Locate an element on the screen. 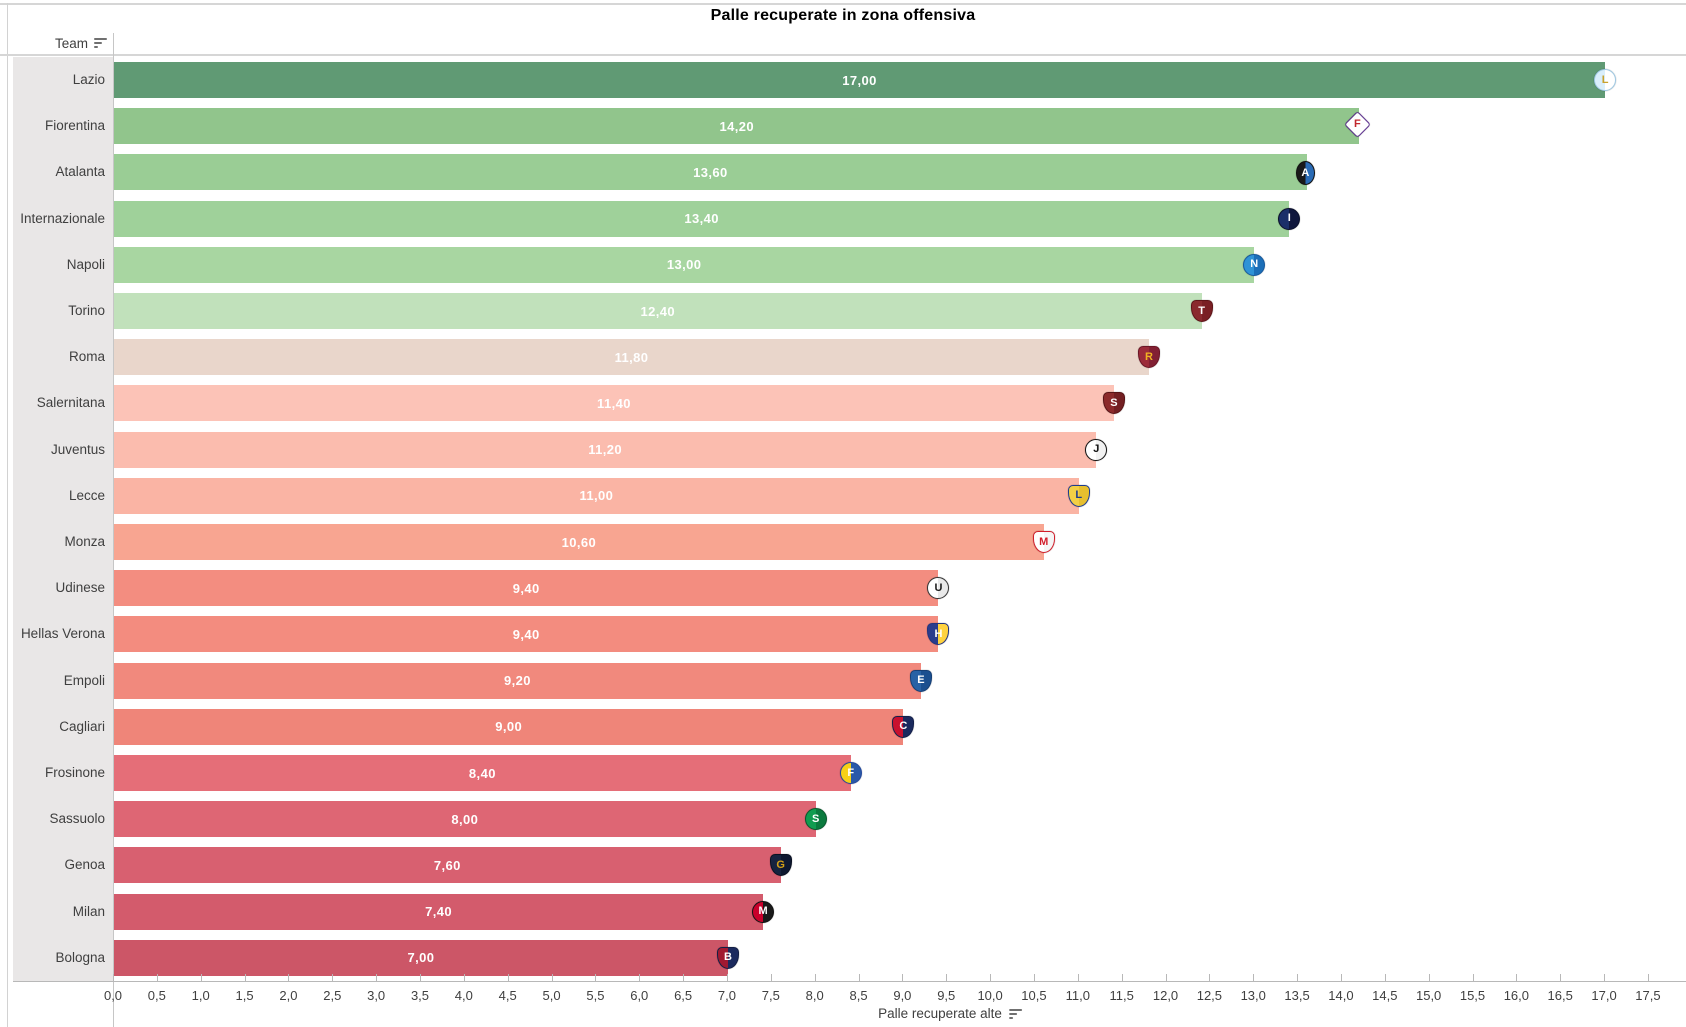  chart-title: Palle recuperate in zona offensiva is located at coordinates (843, 15).